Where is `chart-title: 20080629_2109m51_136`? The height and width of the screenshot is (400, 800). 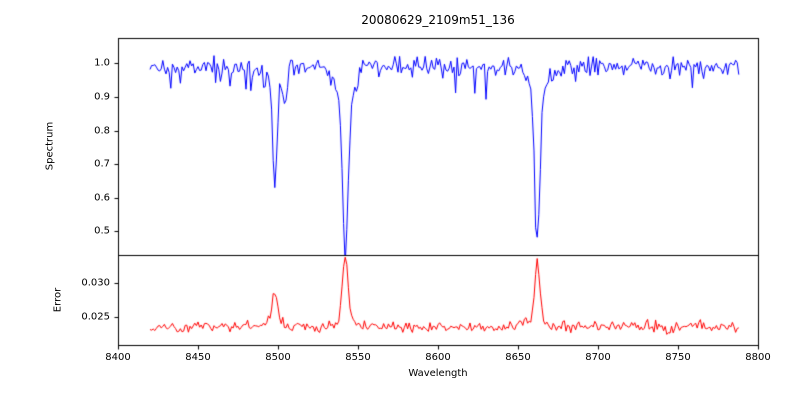 chart-title: 20080629_2109m51_136 is located at coordinates (438, 20).